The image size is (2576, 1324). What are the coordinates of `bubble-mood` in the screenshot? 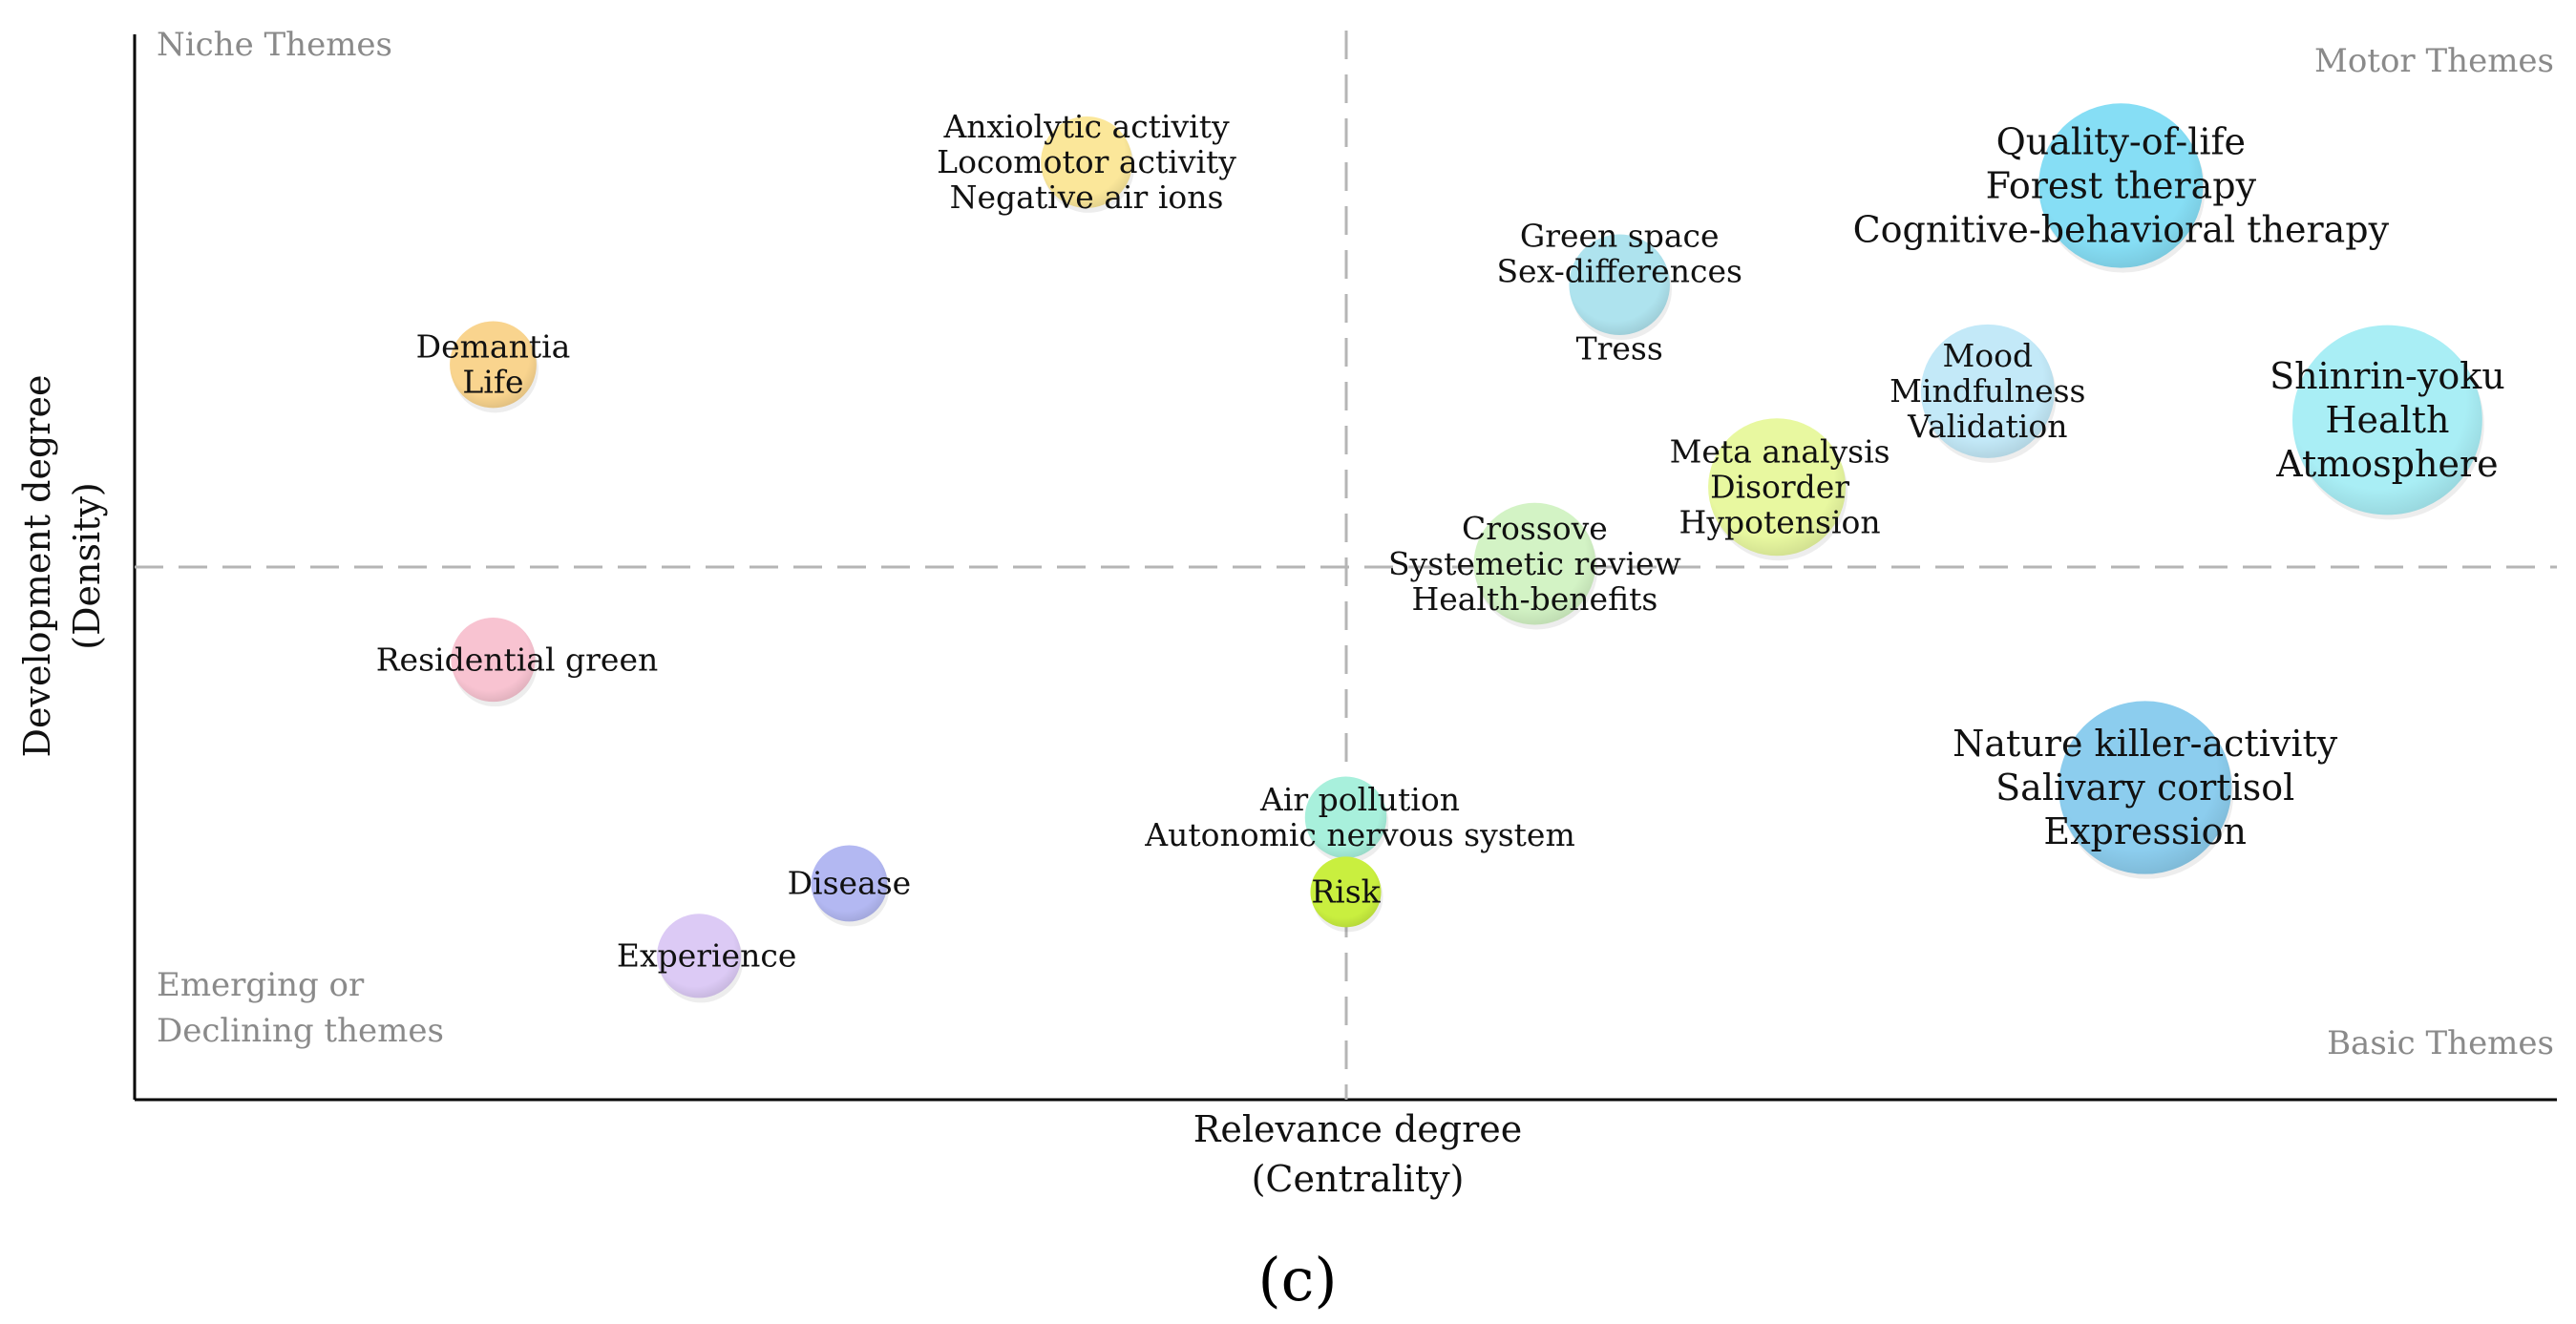 It's located at (1987, 391).